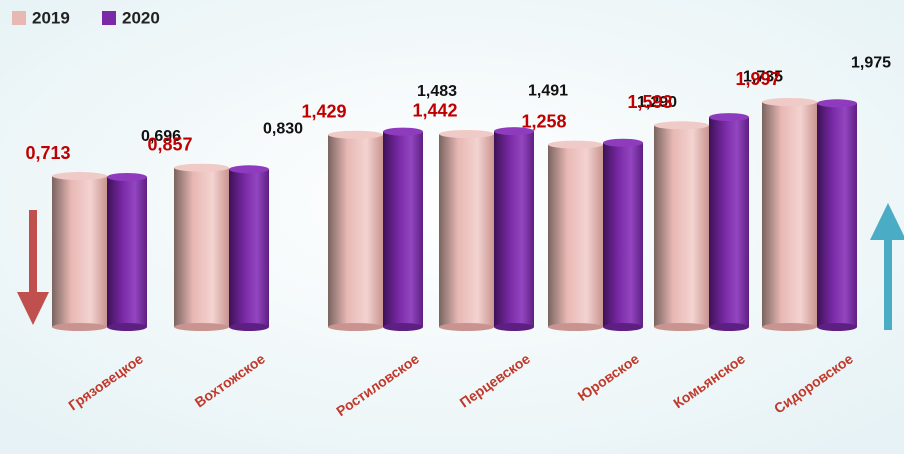 This screenshot has width=904, height=454. I want to click on value-label: 0,713, so click(47, 153).